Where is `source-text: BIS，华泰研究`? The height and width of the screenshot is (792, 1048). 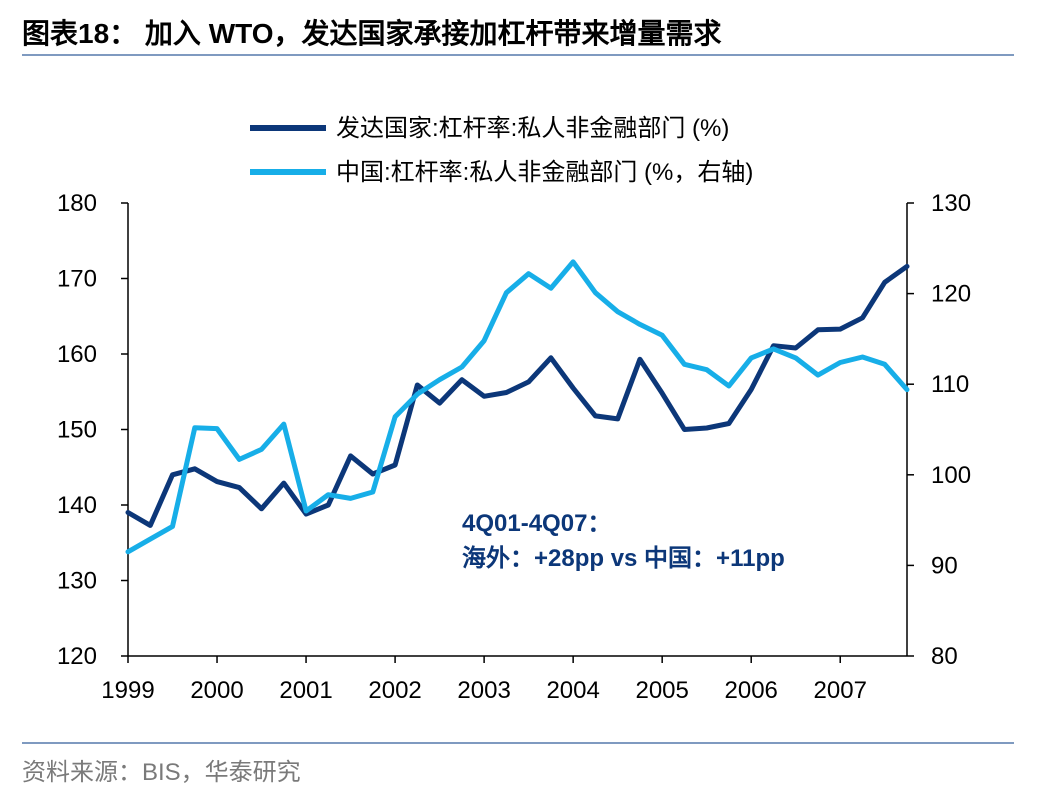
source-text: BIS，华泰研究 is located at coordinates (221, 772).